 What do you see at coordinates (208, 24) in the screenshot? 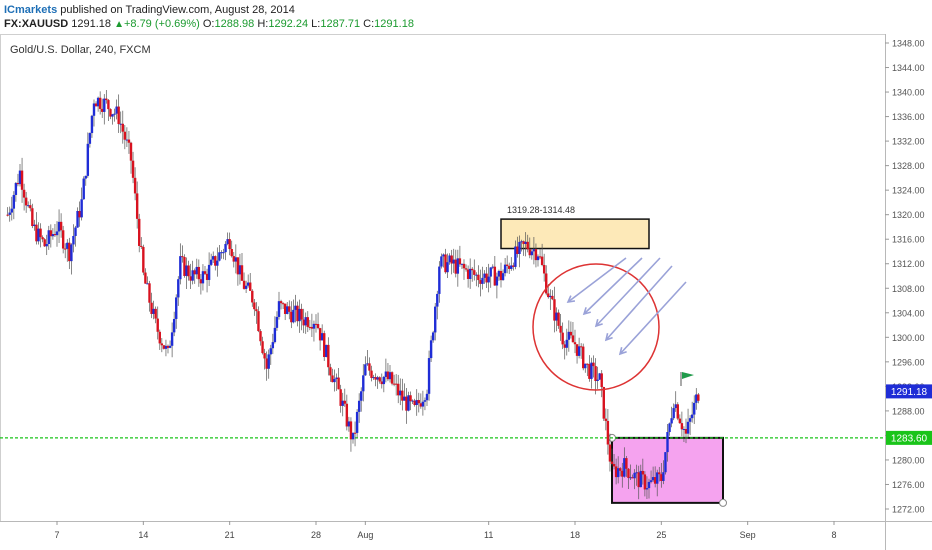
I see `open-label: O:` at bounding box center [208, 24].